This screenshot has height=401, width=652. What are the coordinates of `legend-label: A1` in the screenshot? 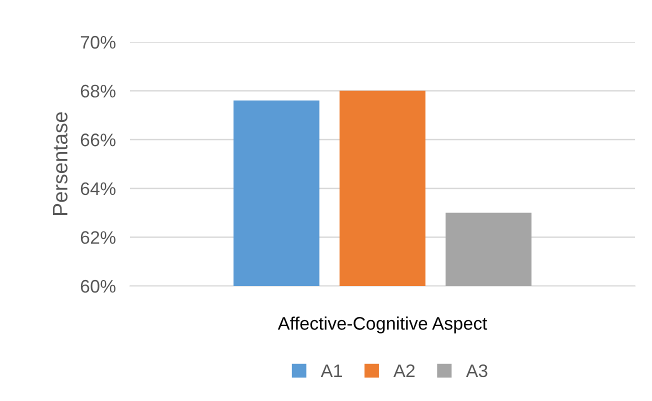 It's located at (331, 370).